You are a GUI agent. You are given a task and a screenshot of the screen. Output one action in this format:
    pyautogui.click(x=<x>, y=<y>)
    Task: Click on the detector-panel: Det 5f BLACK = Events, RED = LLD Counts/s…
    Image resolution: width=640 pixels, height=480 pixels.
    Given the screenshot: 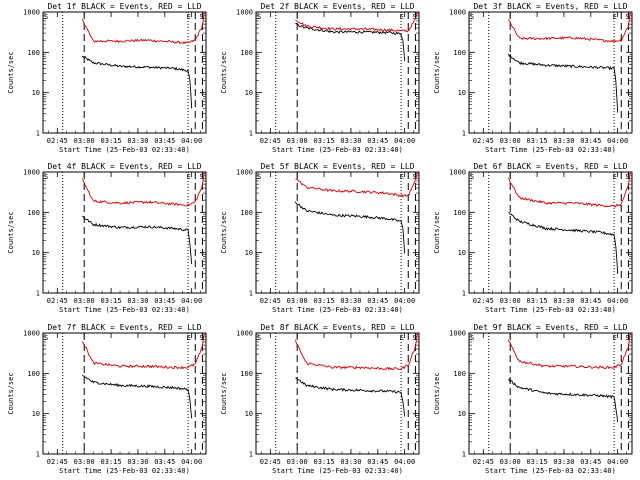 What is the action you would take?
    pyautogui.click(x=320, y=238)
    